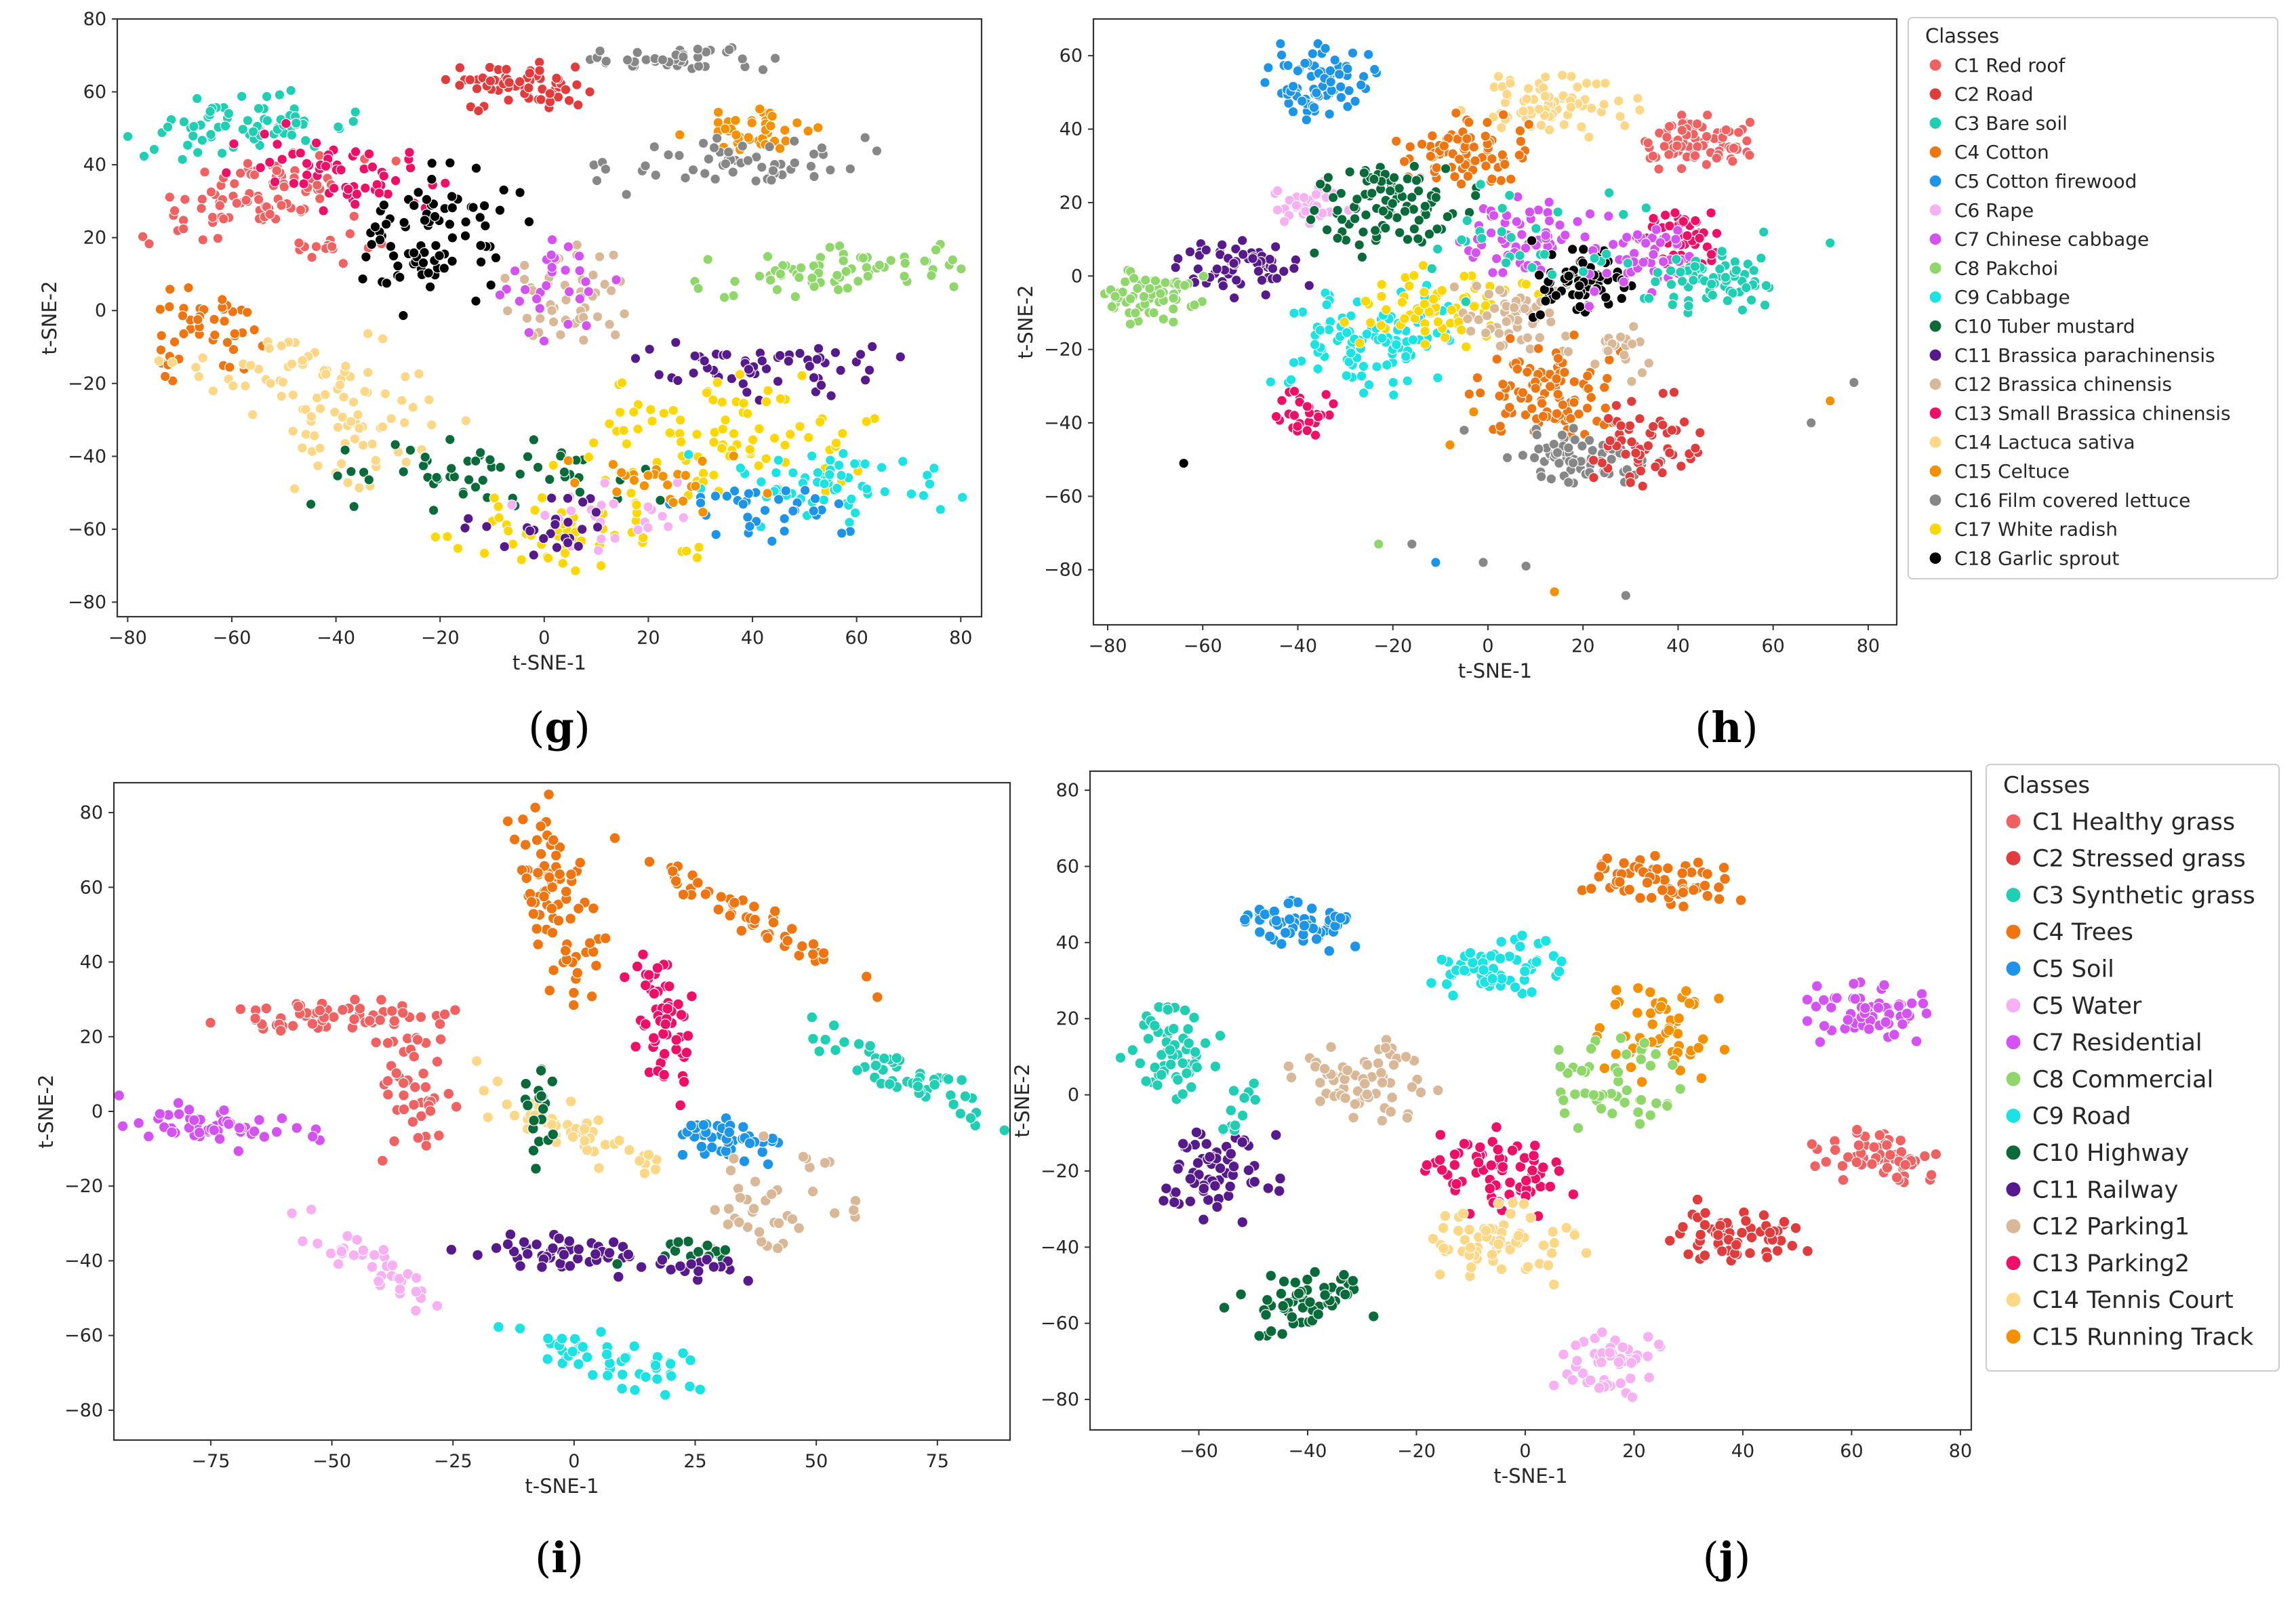  Describe the element at coordinates (1581, 279) in the screenshot. I see `cluster-c18` at that location.